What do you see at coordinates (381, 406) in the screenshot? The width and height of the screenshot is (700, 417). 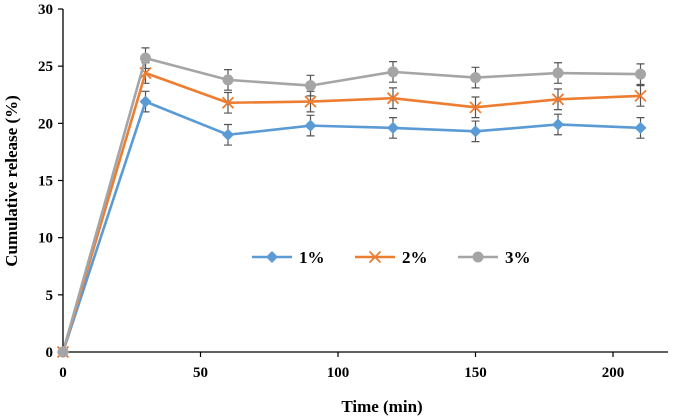 I see `x-axis-title: Time (min)` at bounding box center [381, 406].